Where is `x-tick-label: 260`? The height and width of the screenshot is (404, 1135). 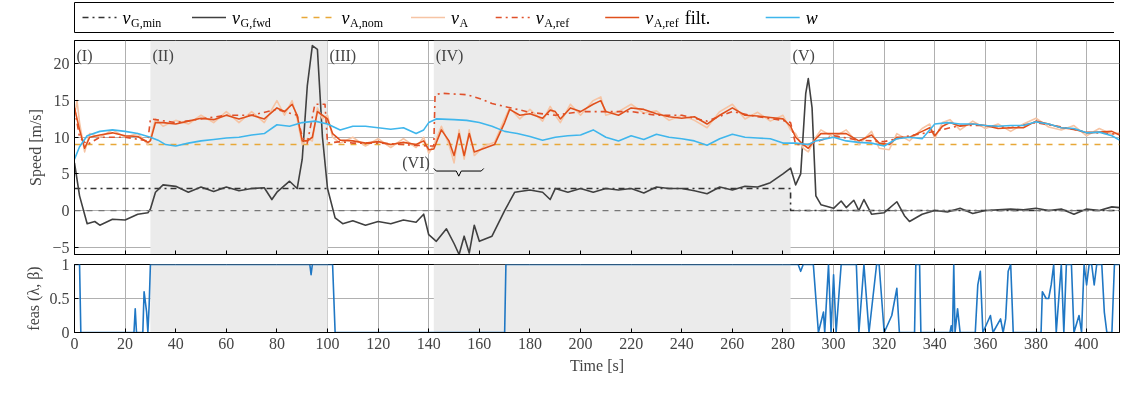 x-tick-label: 260 is located at coordinates (732, 343).